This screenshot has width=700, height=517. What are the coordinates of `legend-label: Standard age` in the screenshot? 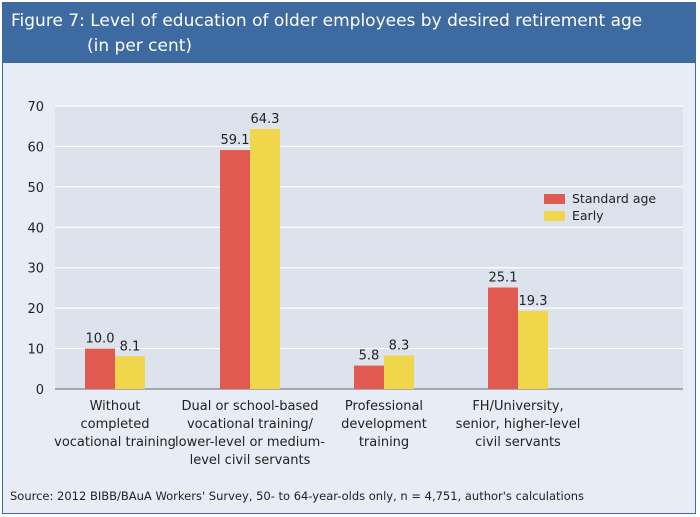 It's located at (614, 198).